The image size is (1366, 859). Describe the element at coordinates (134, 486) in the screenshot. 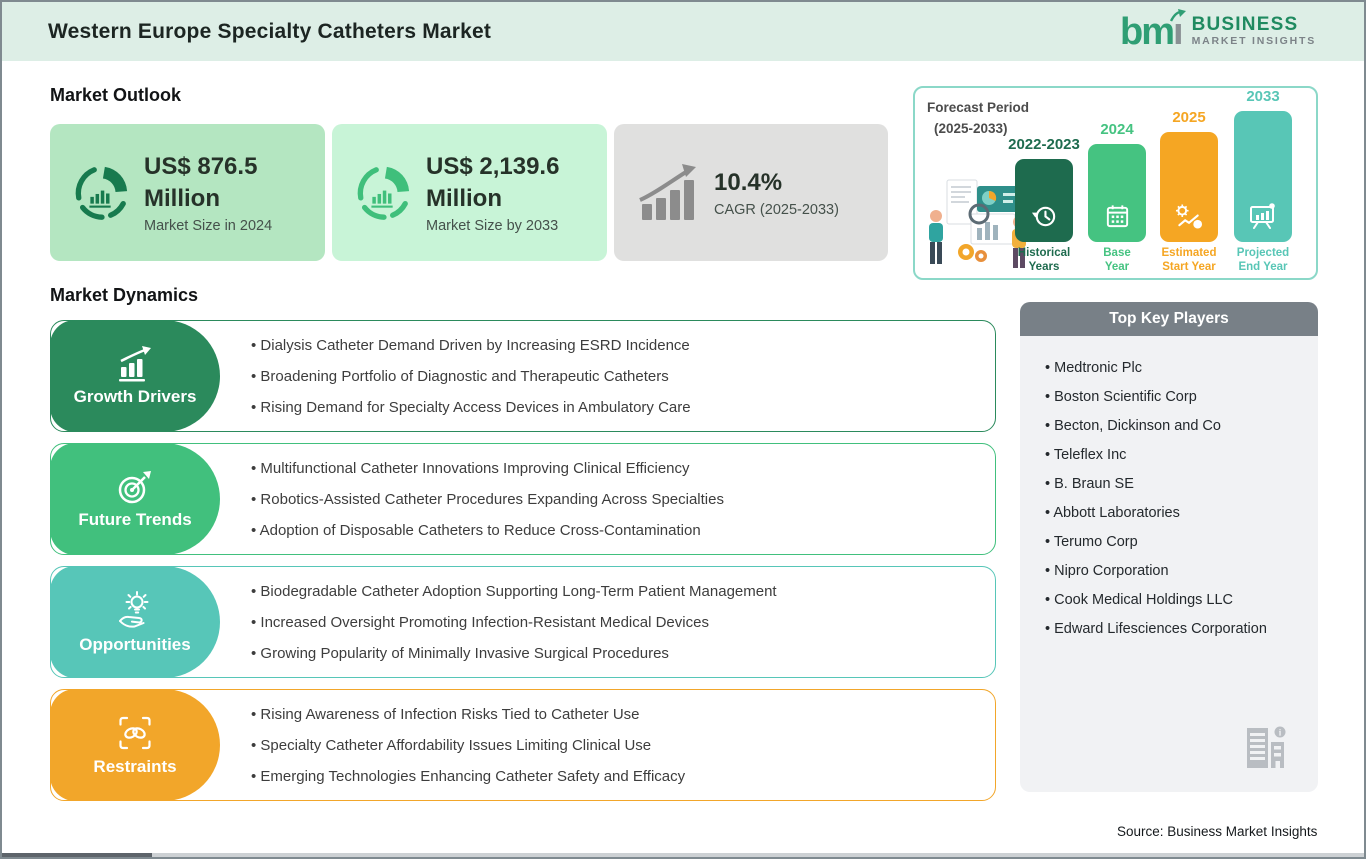

I see `target-dart-icon` at that location.